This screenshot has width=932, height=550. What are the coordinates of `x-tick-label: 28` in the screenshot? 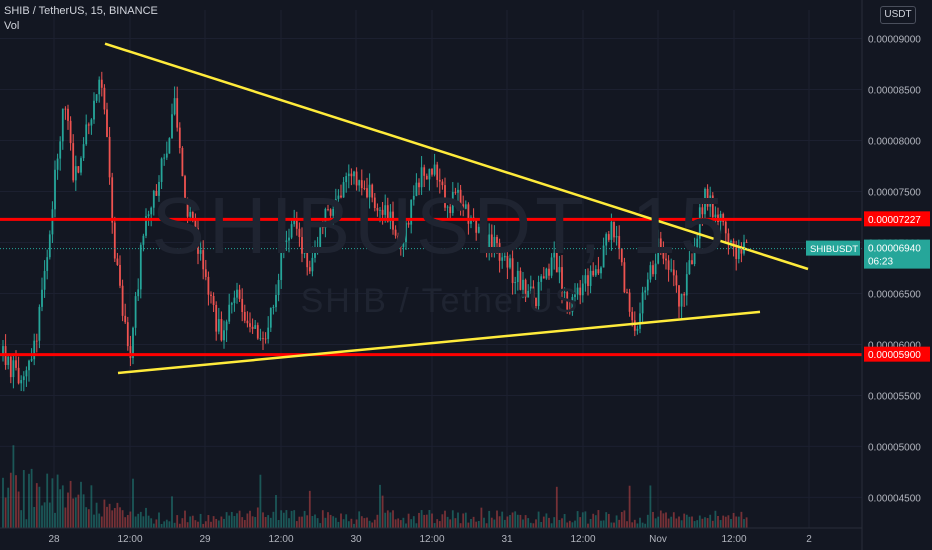 It's located at (54, 539).